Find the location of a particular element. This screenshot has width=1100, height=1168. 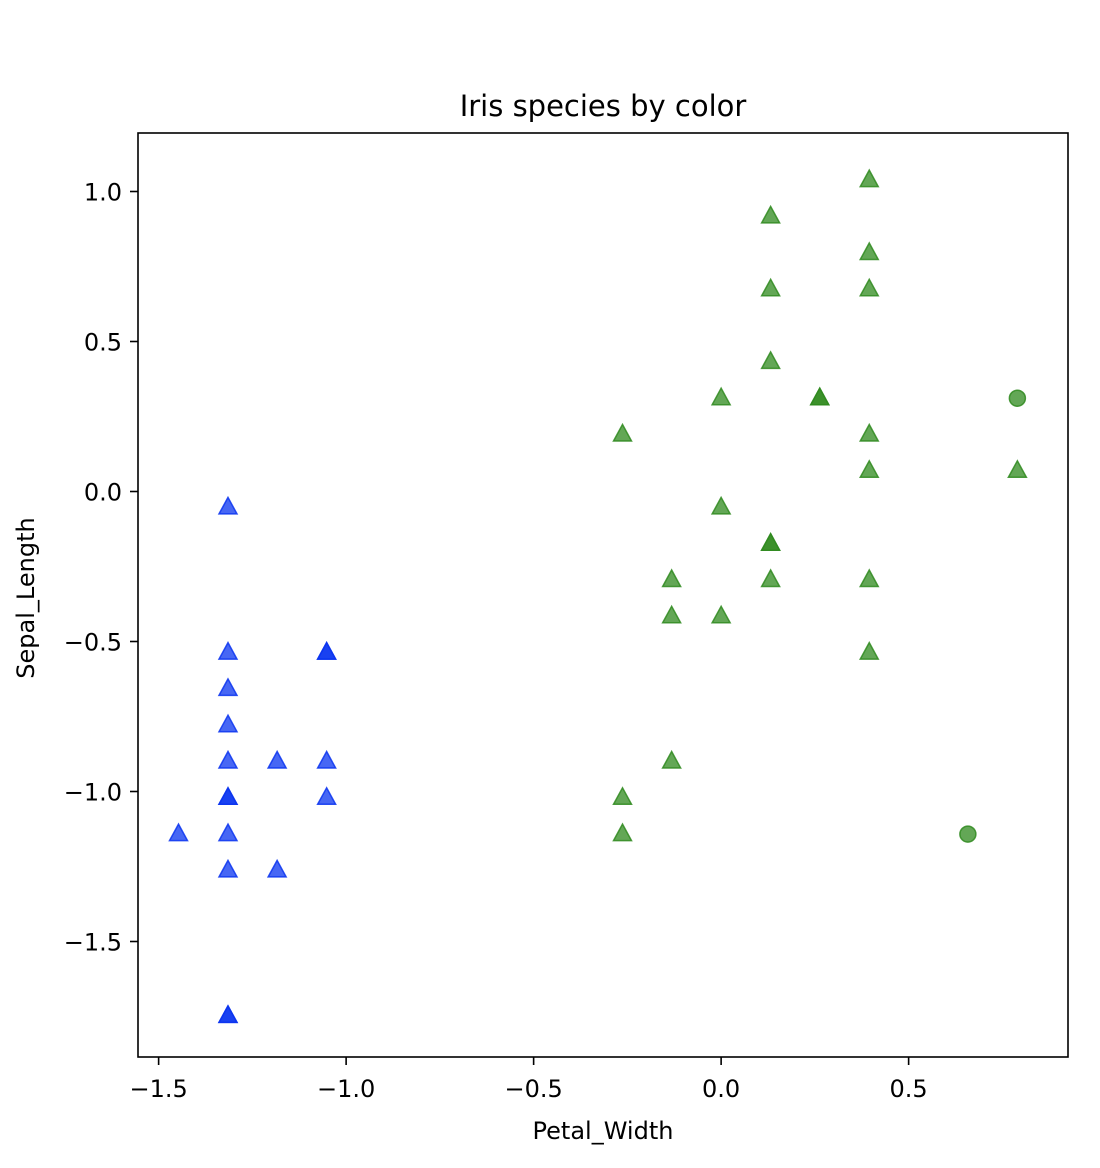

y-tick-label: −0.5 is located at coordinates (93, 643).